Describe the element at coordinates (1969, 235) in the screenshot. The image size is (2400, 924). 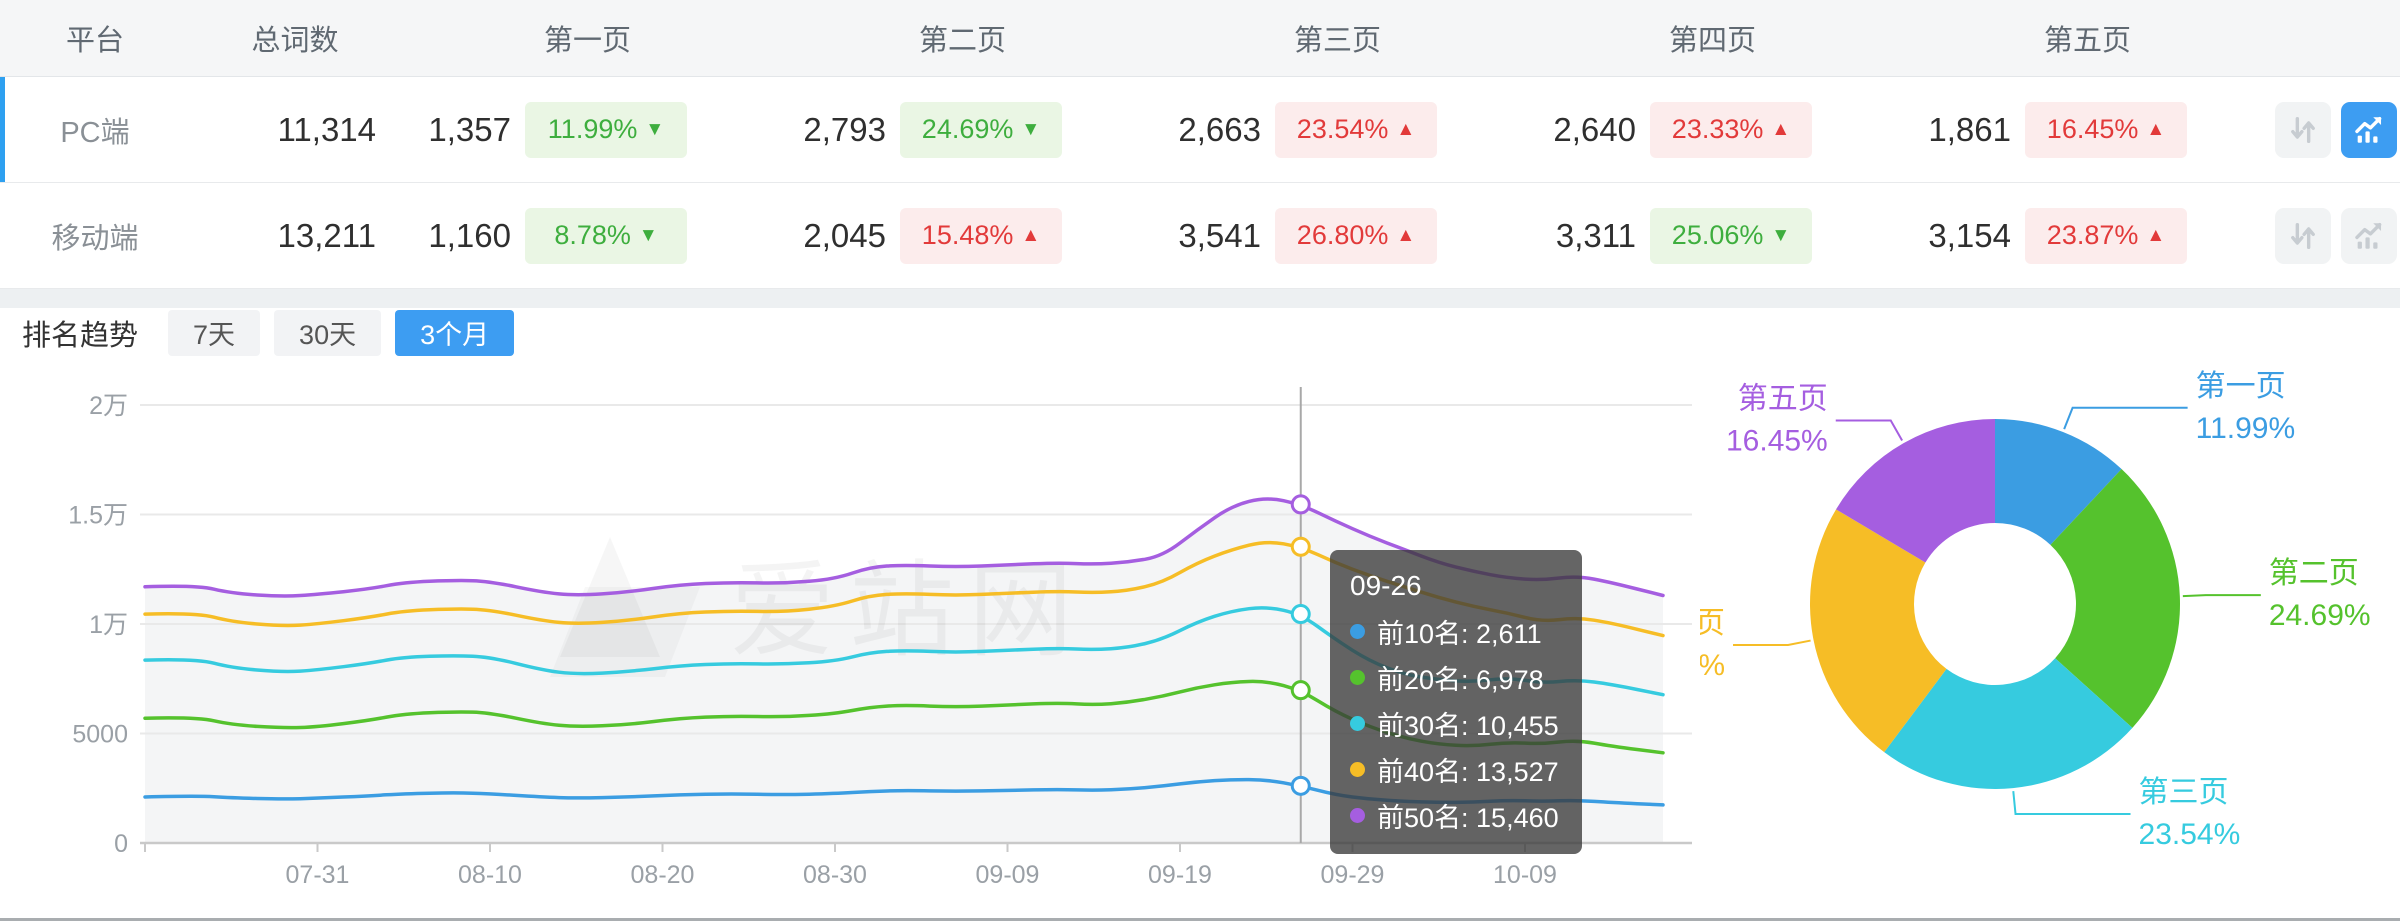
I see `page5-count: 3,154` at that location.